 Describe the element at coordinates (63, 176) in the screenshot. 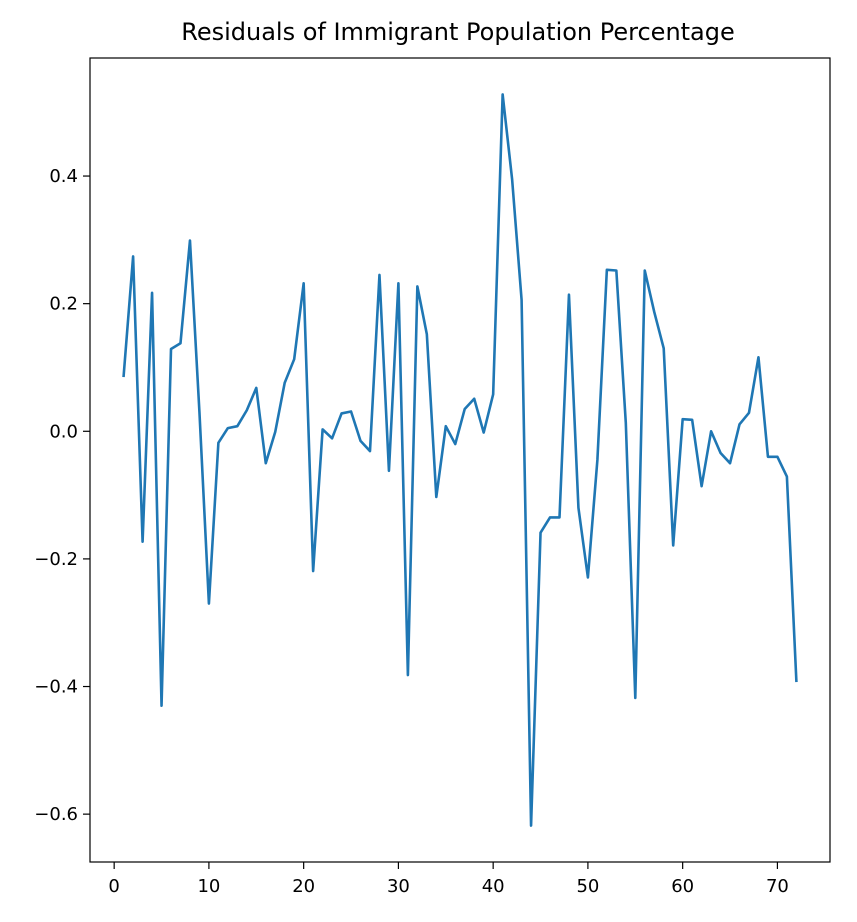

I see `y-tick-label: 0.4` at that location.